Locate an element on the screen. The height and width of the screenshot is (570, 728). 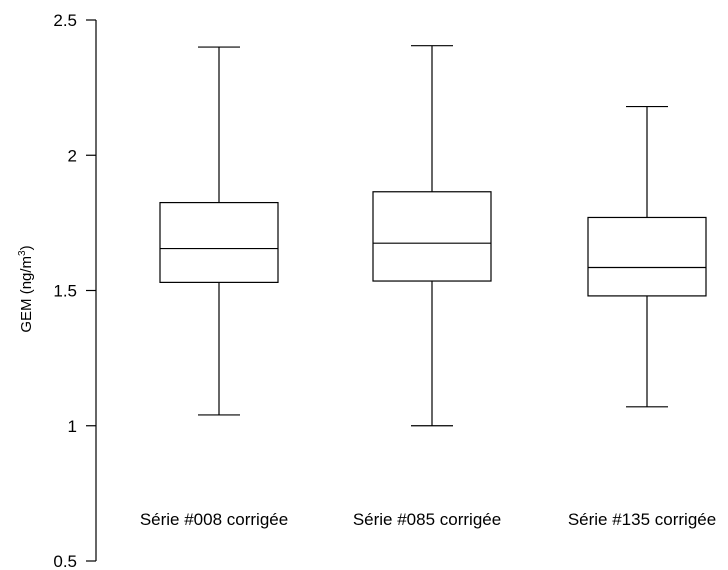
y-tick-label: 1 is located at coordinates (72, 426).